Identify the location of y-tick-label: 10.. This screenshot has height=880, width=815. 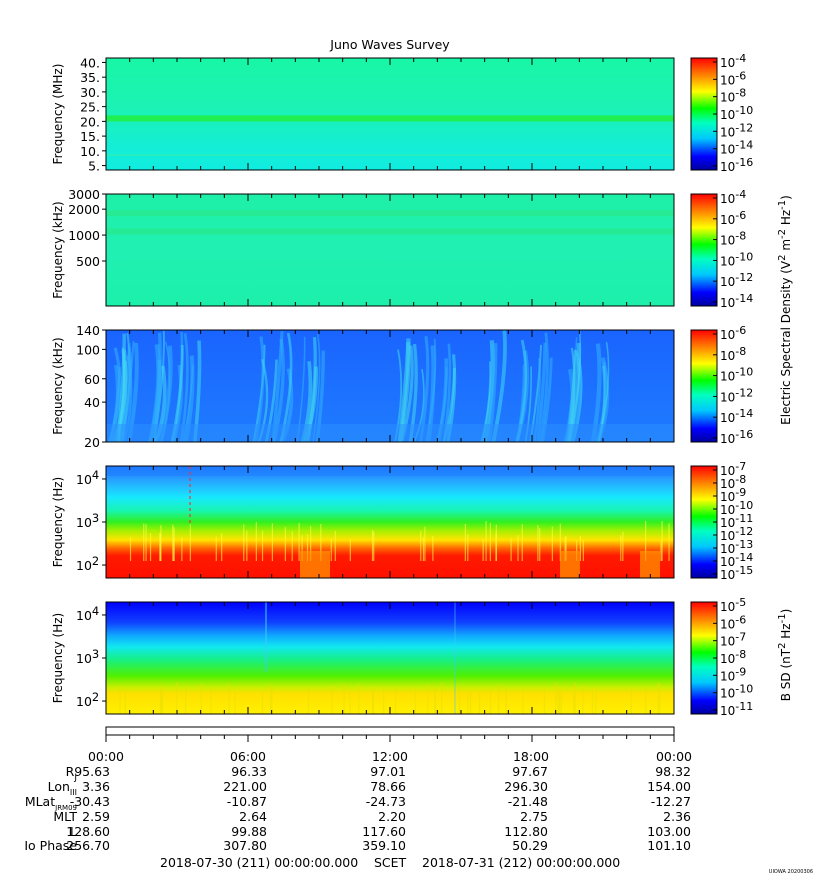
(90, 151).